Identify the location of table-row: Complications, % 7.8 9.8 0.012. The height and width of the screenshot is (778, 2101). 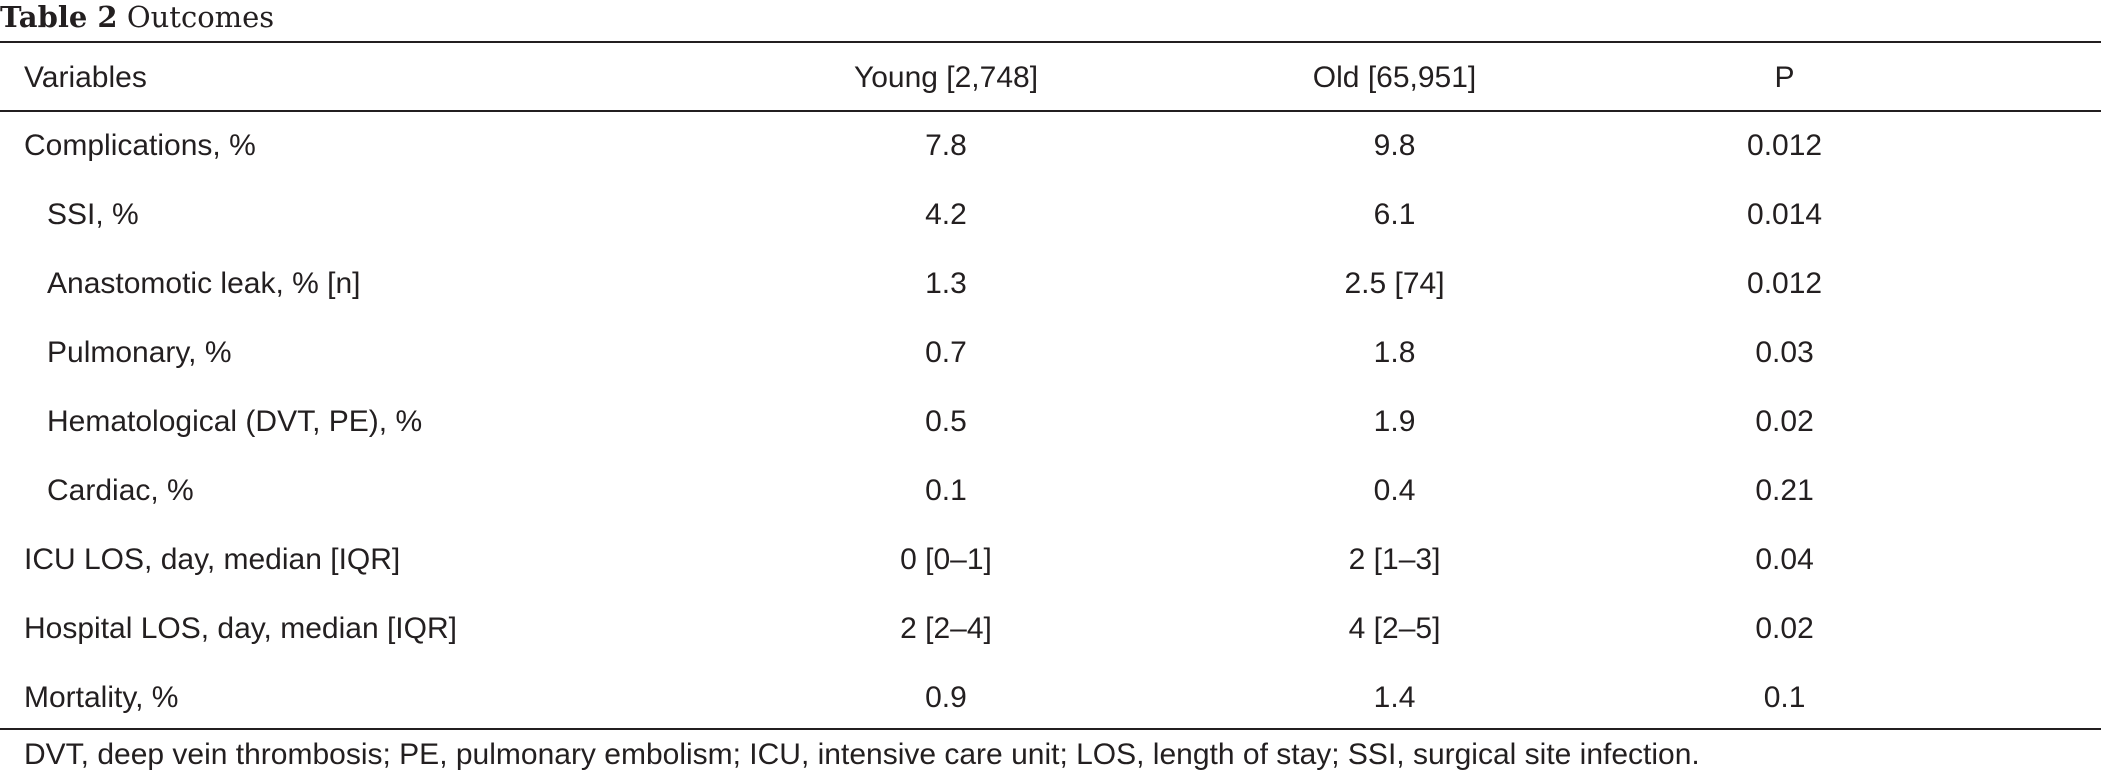
(1050, 145).